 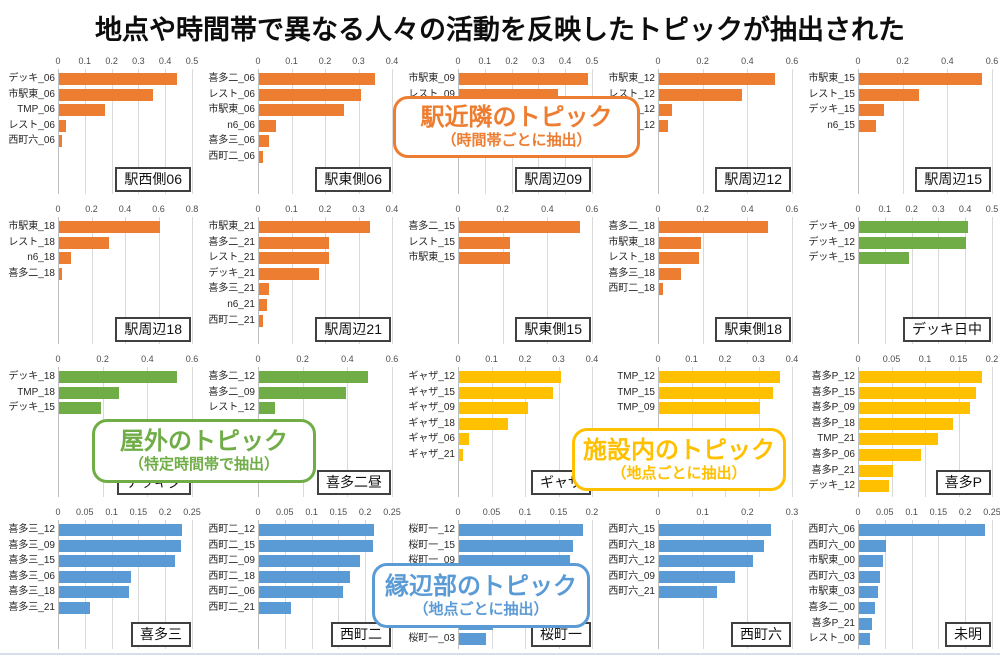 What do you see at coordinates (679, 450) in the screenshot?
I see `callout-title: 施設内のトピック` at bounding box center [679, 450].